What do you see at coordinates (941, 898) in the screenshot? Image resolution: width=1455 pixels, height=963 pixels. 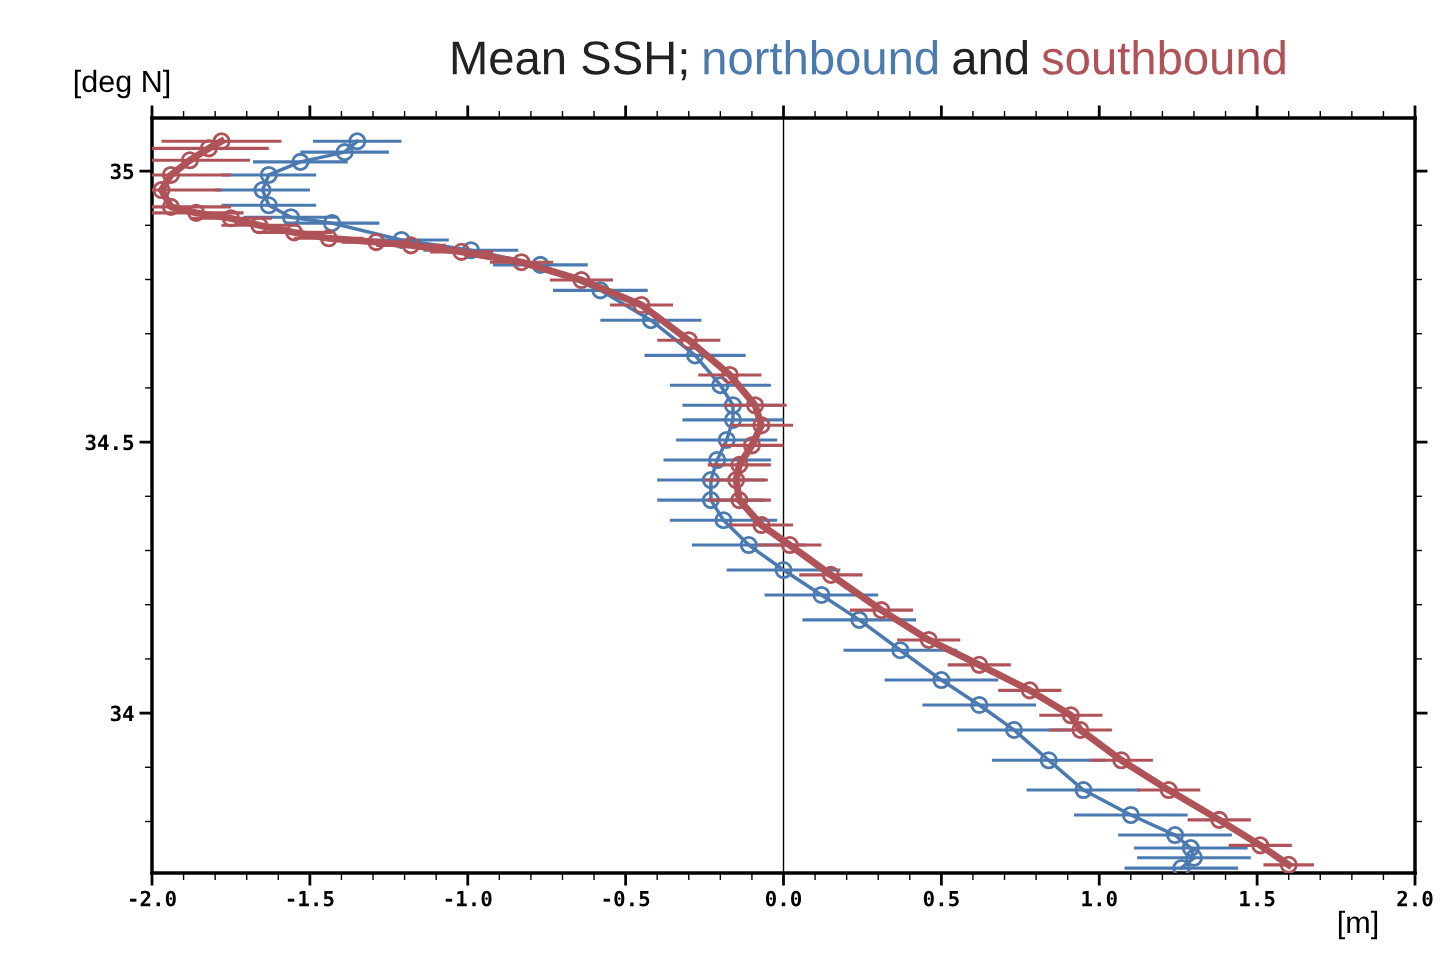 I see `x-tick-label: 0.5` at bounding box center [941, 898].